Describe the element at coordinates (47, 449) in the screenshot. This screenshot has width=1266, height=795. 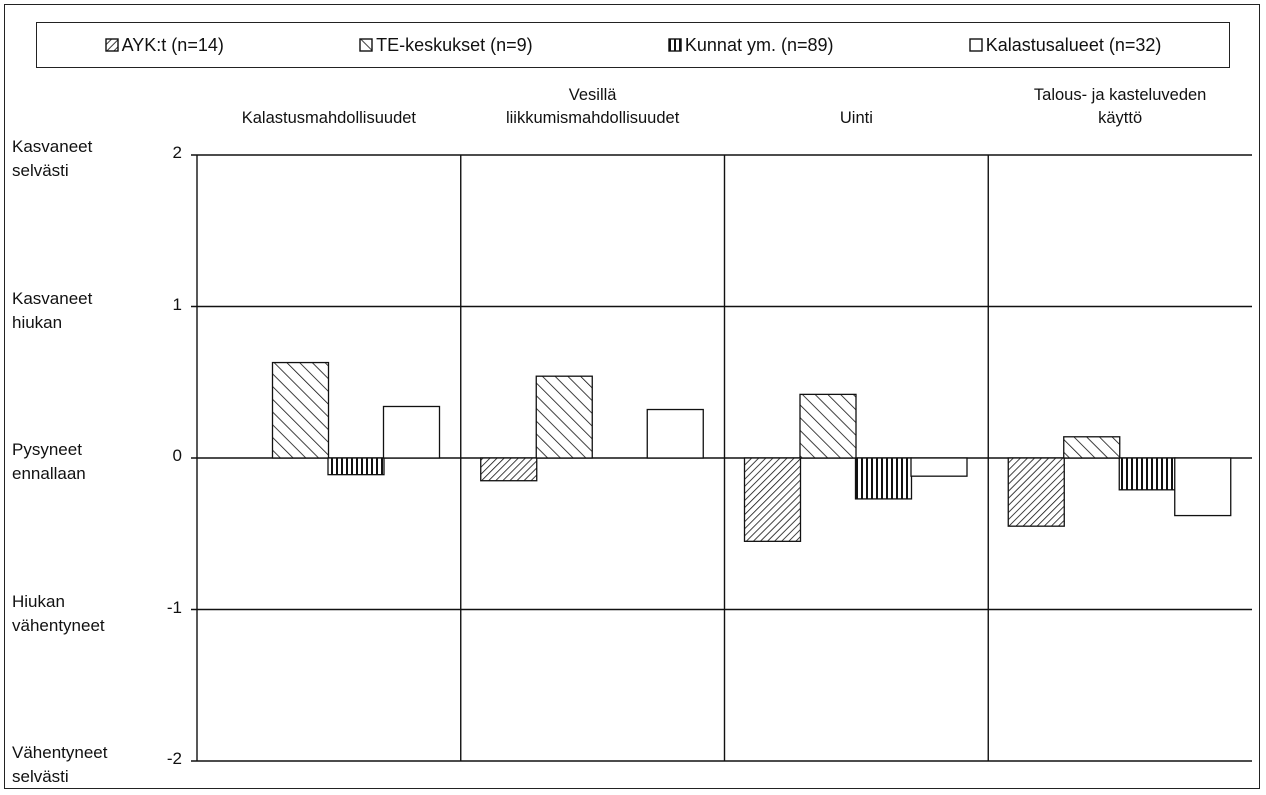
I see `level-label-line: Pysyneet` at that location.